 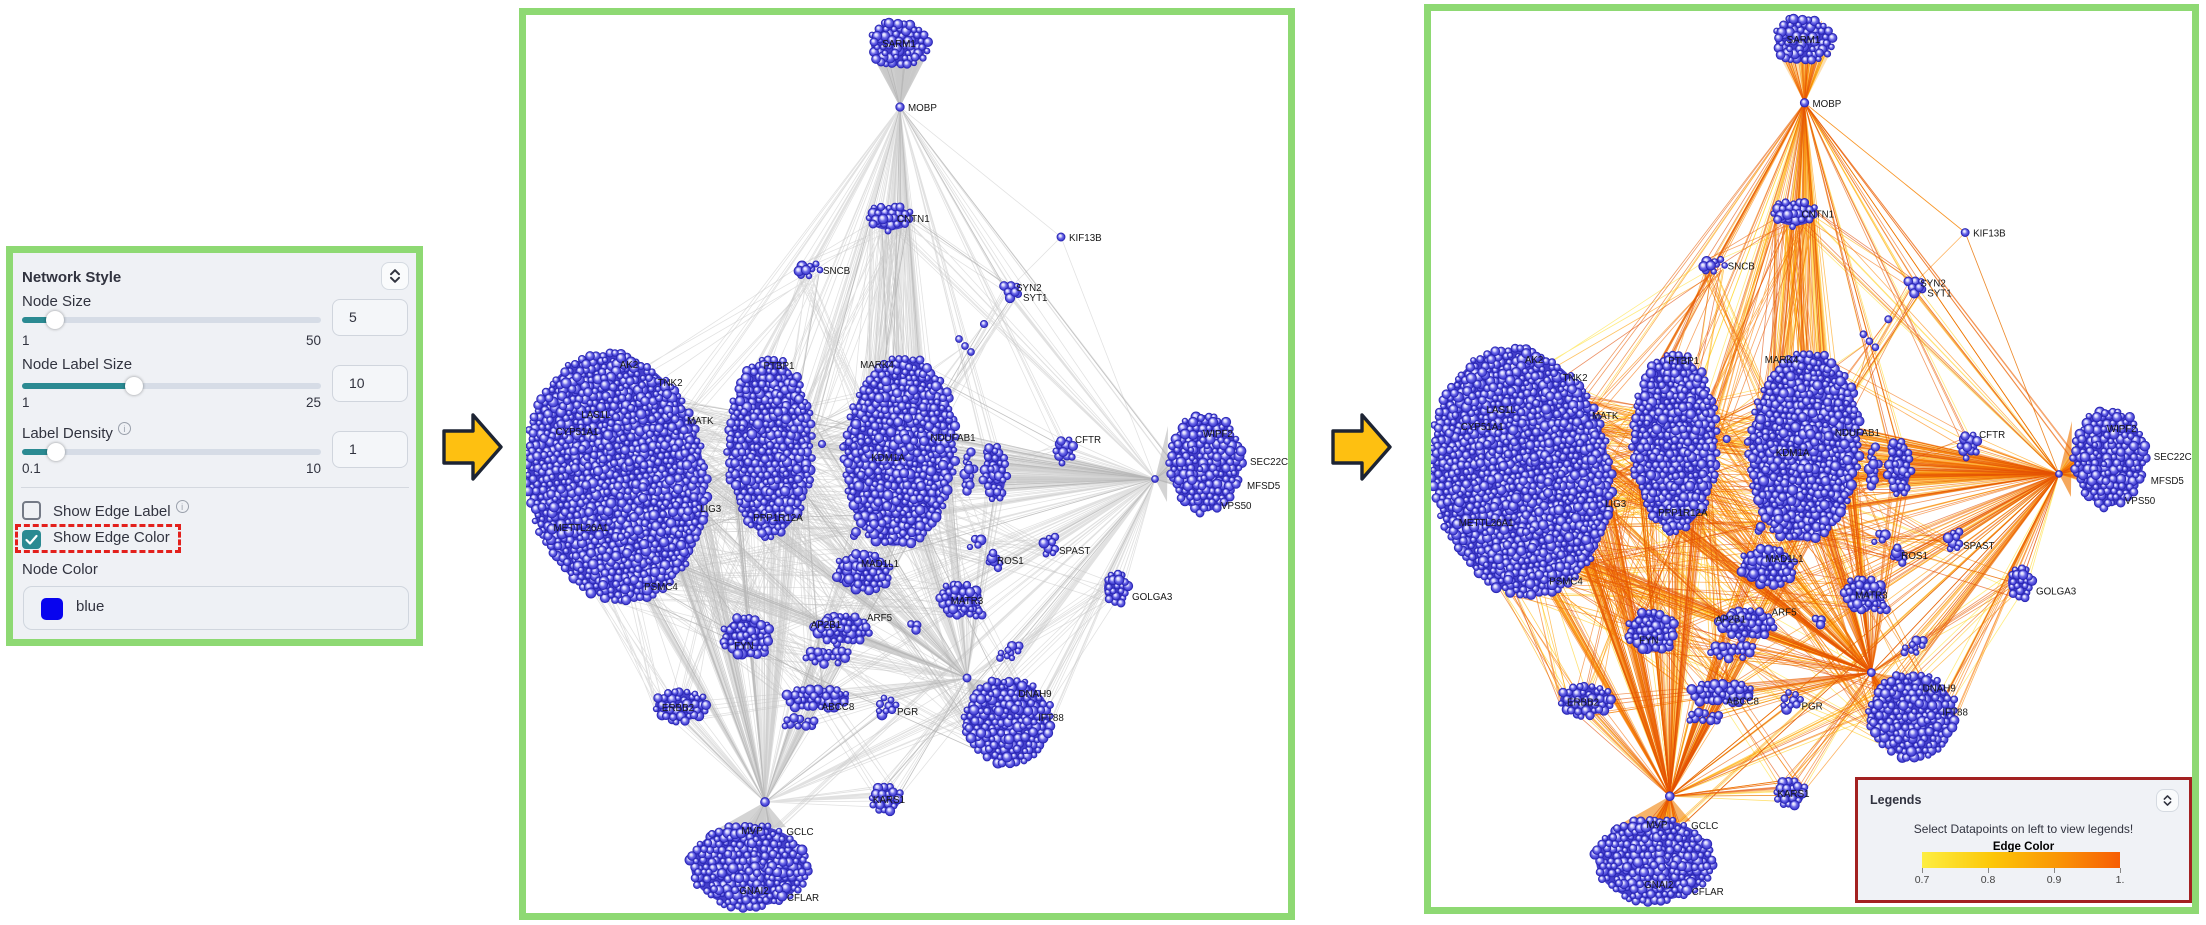 I want to click on svg-text: MOBP, so click(x=922, y=108).